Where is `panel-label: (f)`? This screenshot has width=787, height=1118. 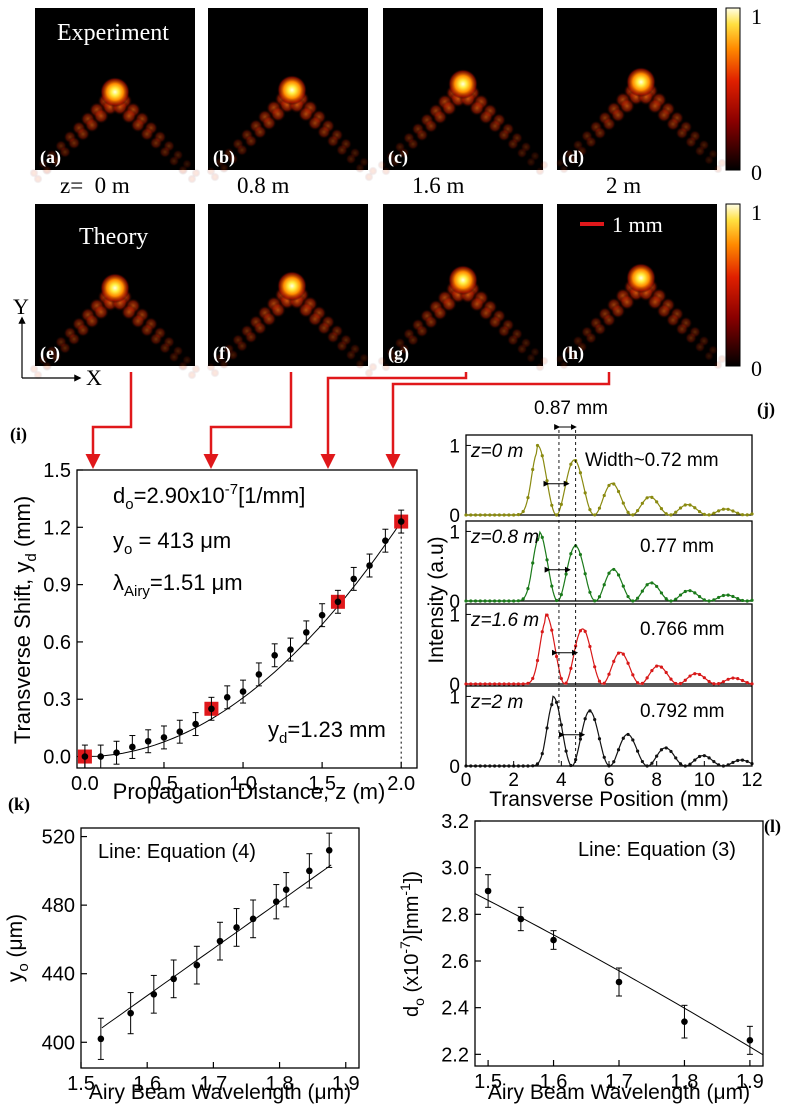
panel-label: (f) is located at coordinates (222, 353).